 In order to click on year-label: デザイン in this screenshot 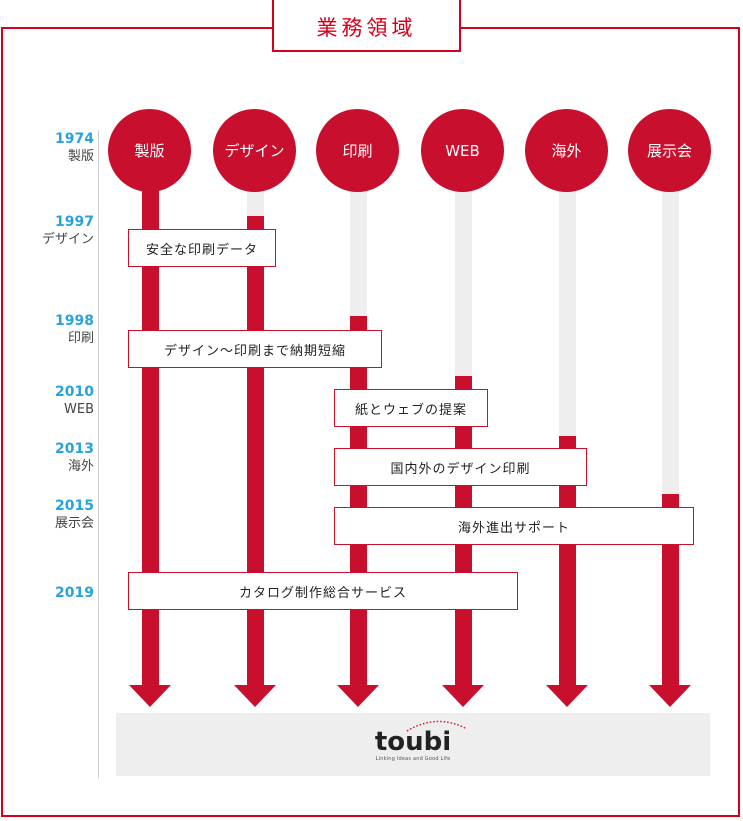, I will do `click(67, 239)`.